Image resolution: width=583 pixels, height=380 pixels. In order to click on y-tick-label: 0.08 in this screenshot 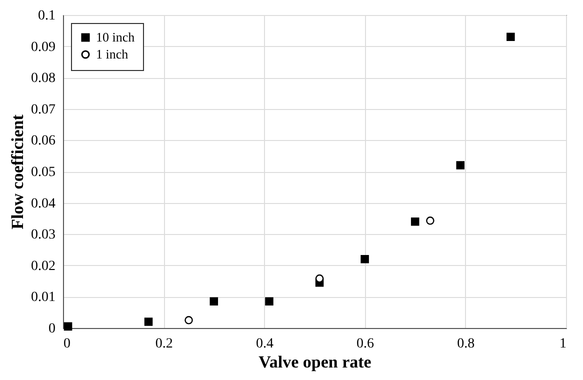, I will do `click(43, 78)`.